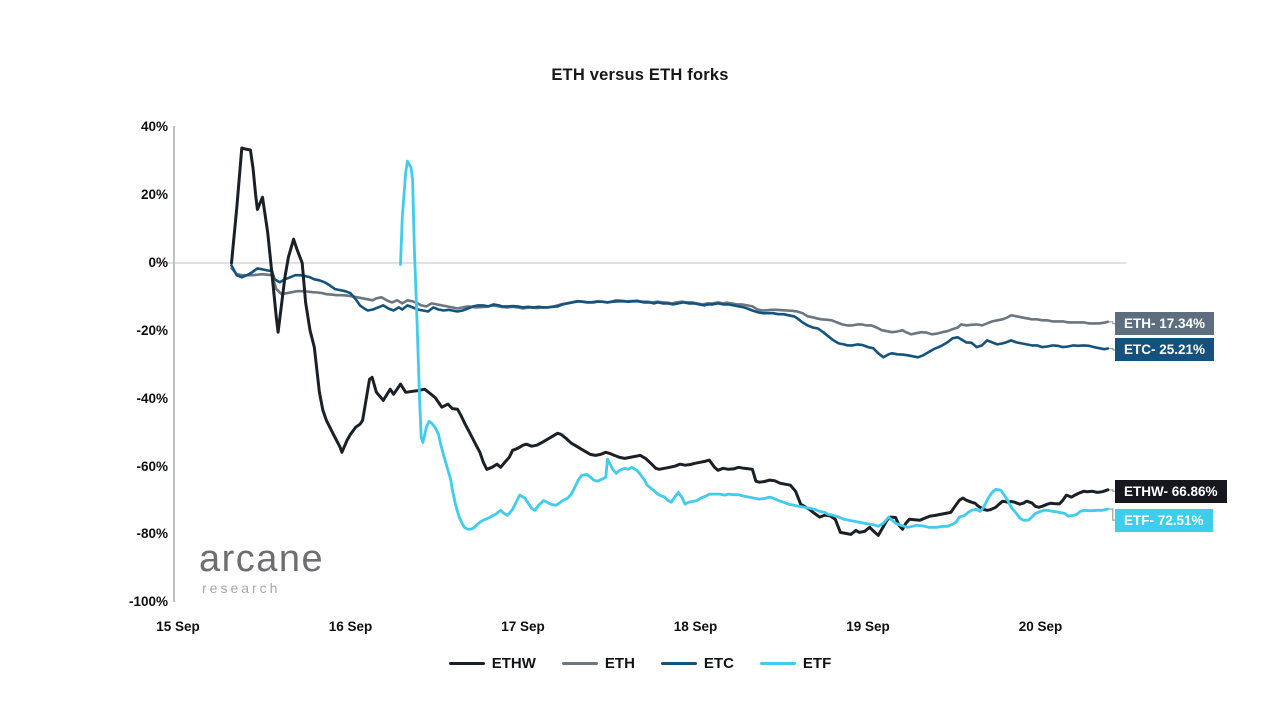 The height and width of the screenshot is (711, 1280). I want to click on legend-label: ETHW, so click(513, 663).